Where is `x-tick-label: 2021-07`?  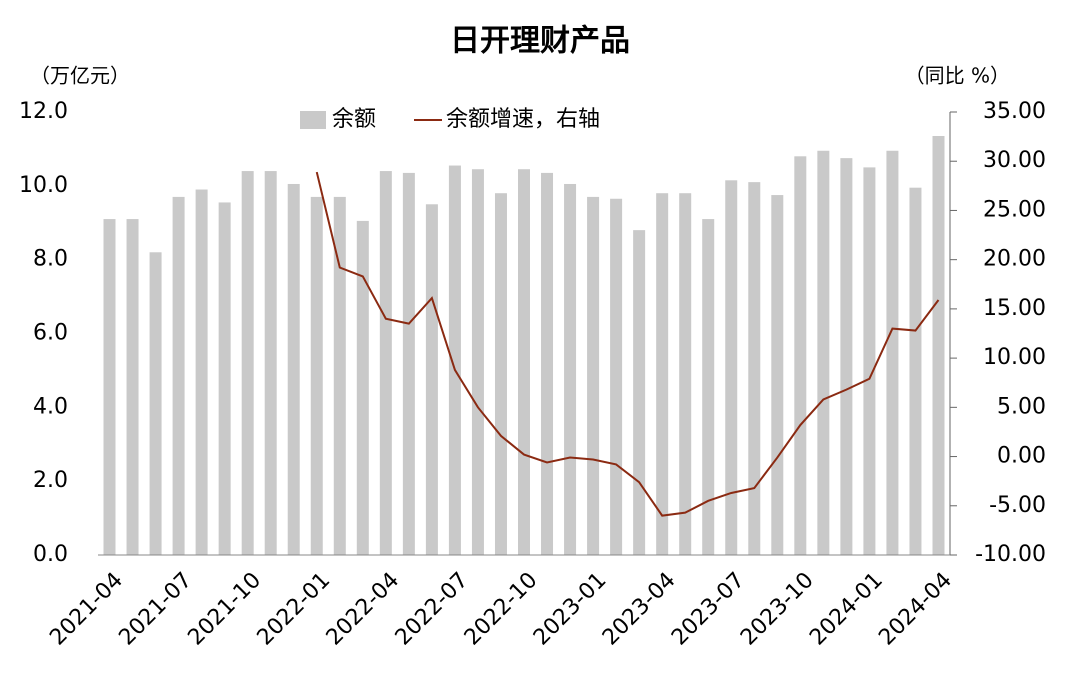 x-tick-label: 2021-07 is located at coordinates (155, 609).